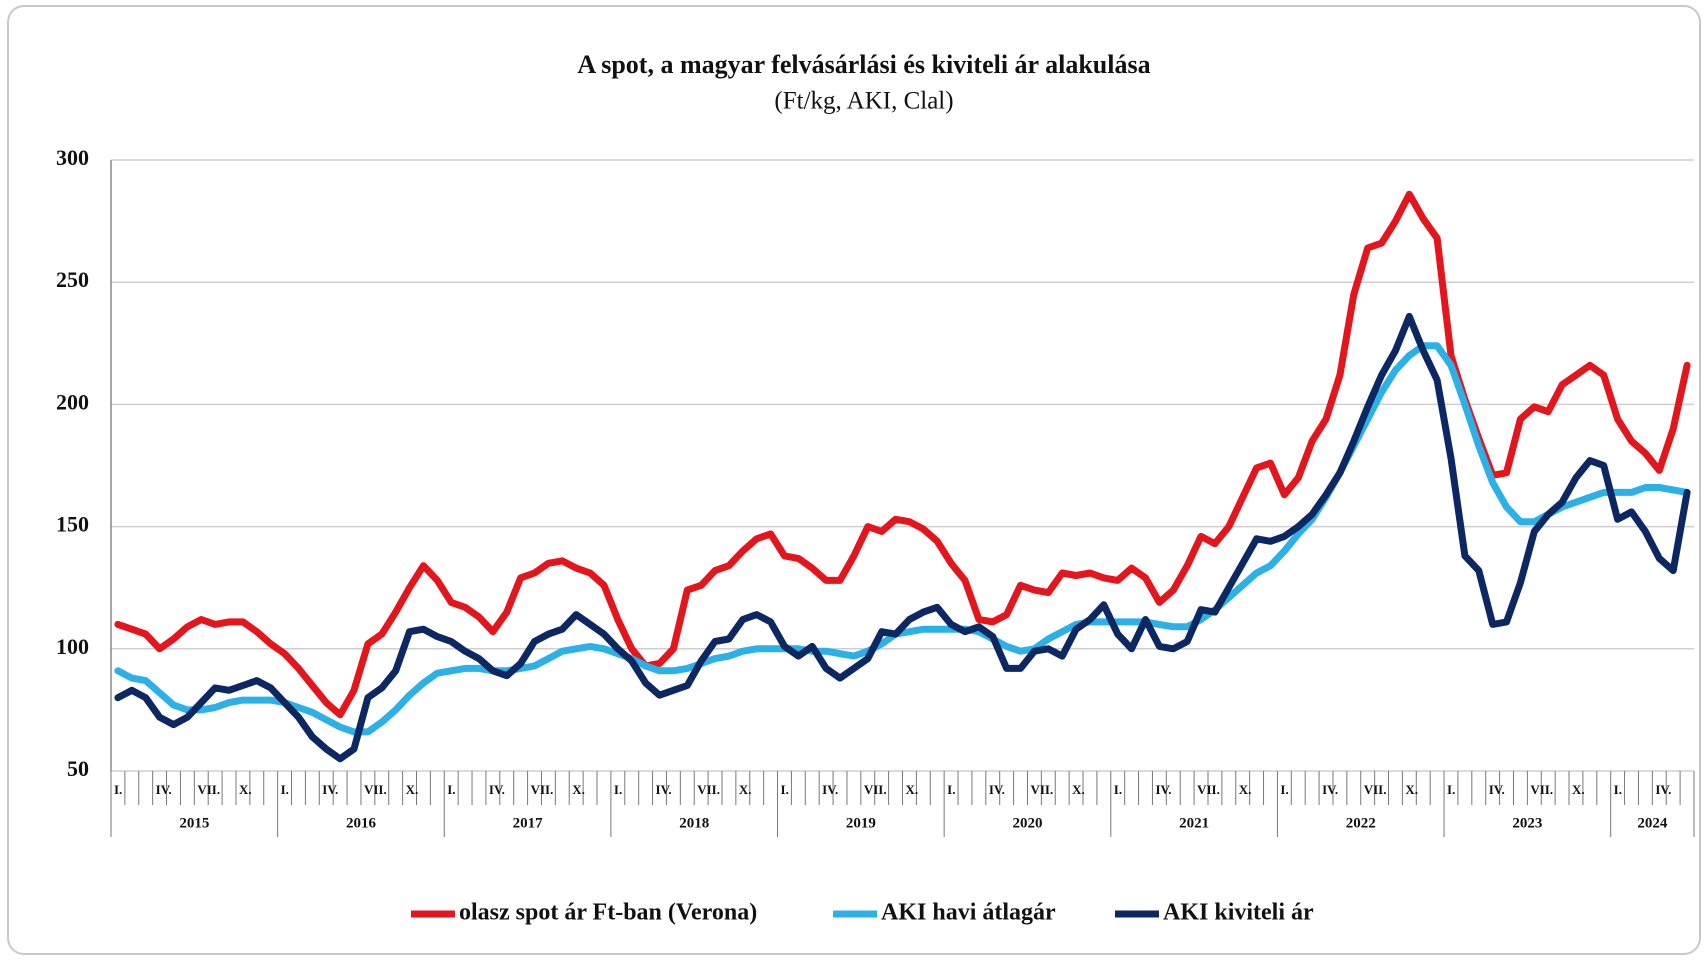 The image size is (1706, 961). Describe the element at coordinates (1652, 823) in the screenshot. I see `year-label: 2024` at that location.